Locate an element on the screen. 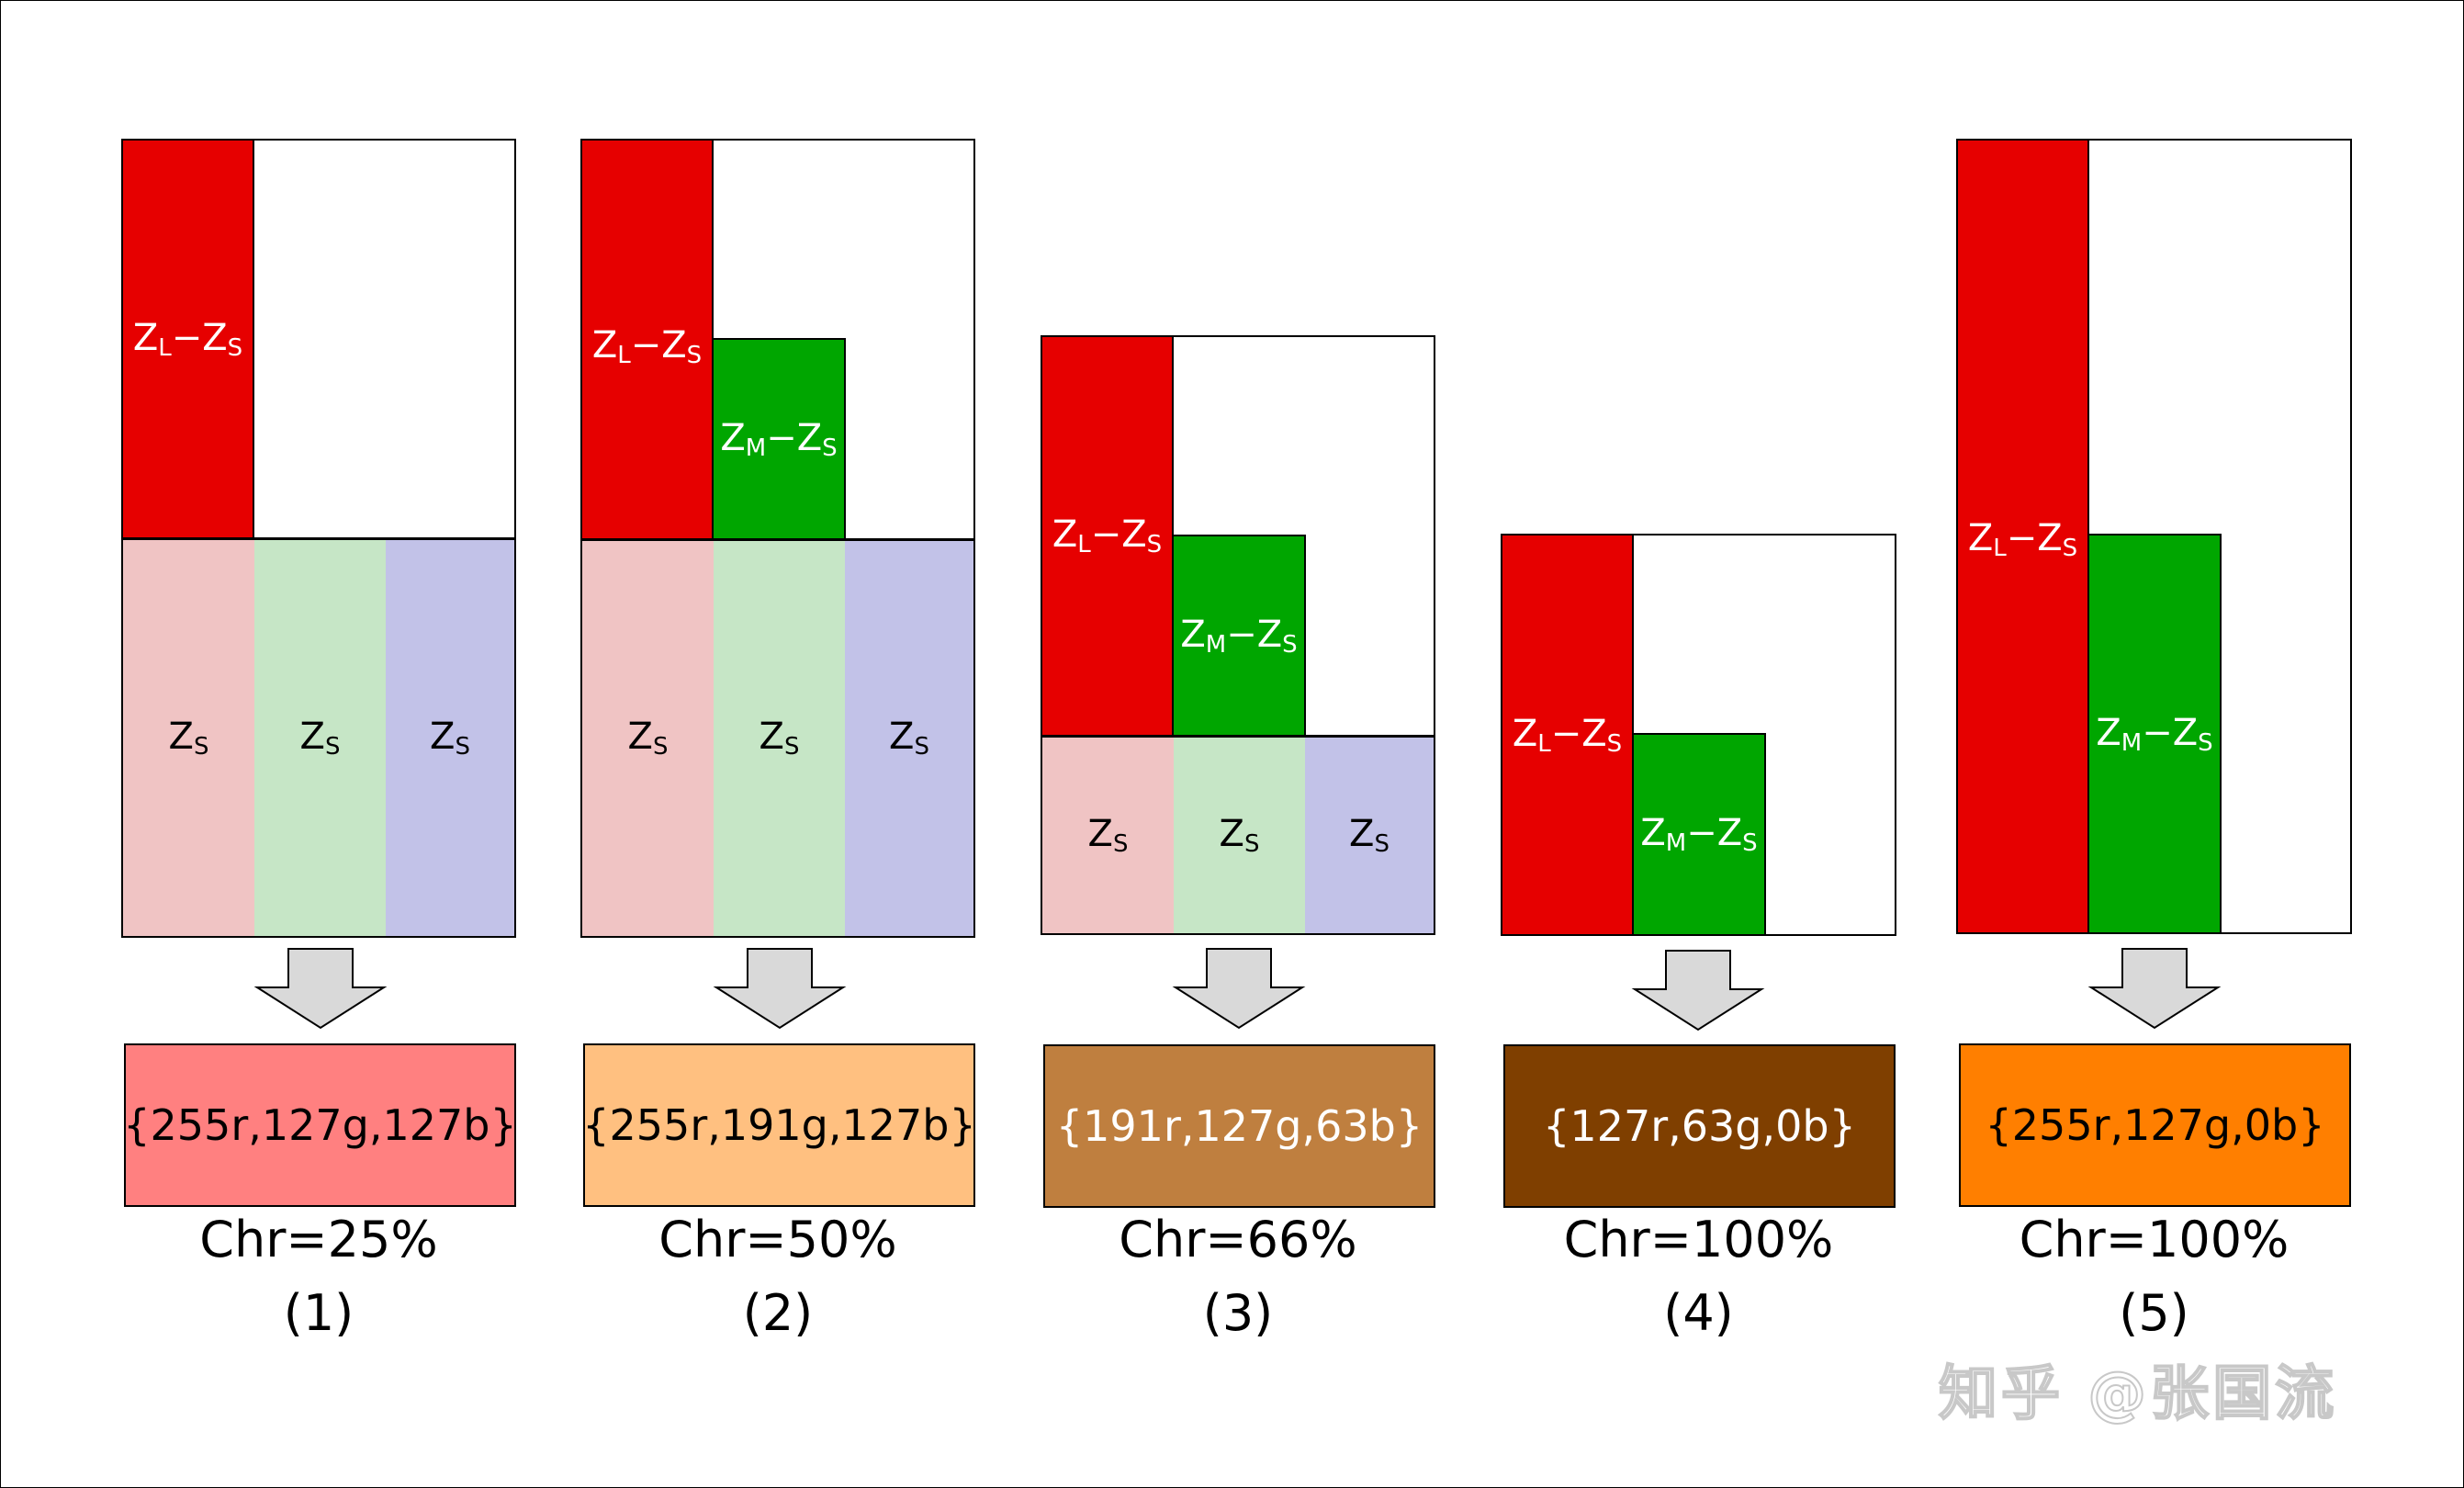  panel-1-color-swatch: {255r,127g,127b} is located at coordinates (320, 1125).